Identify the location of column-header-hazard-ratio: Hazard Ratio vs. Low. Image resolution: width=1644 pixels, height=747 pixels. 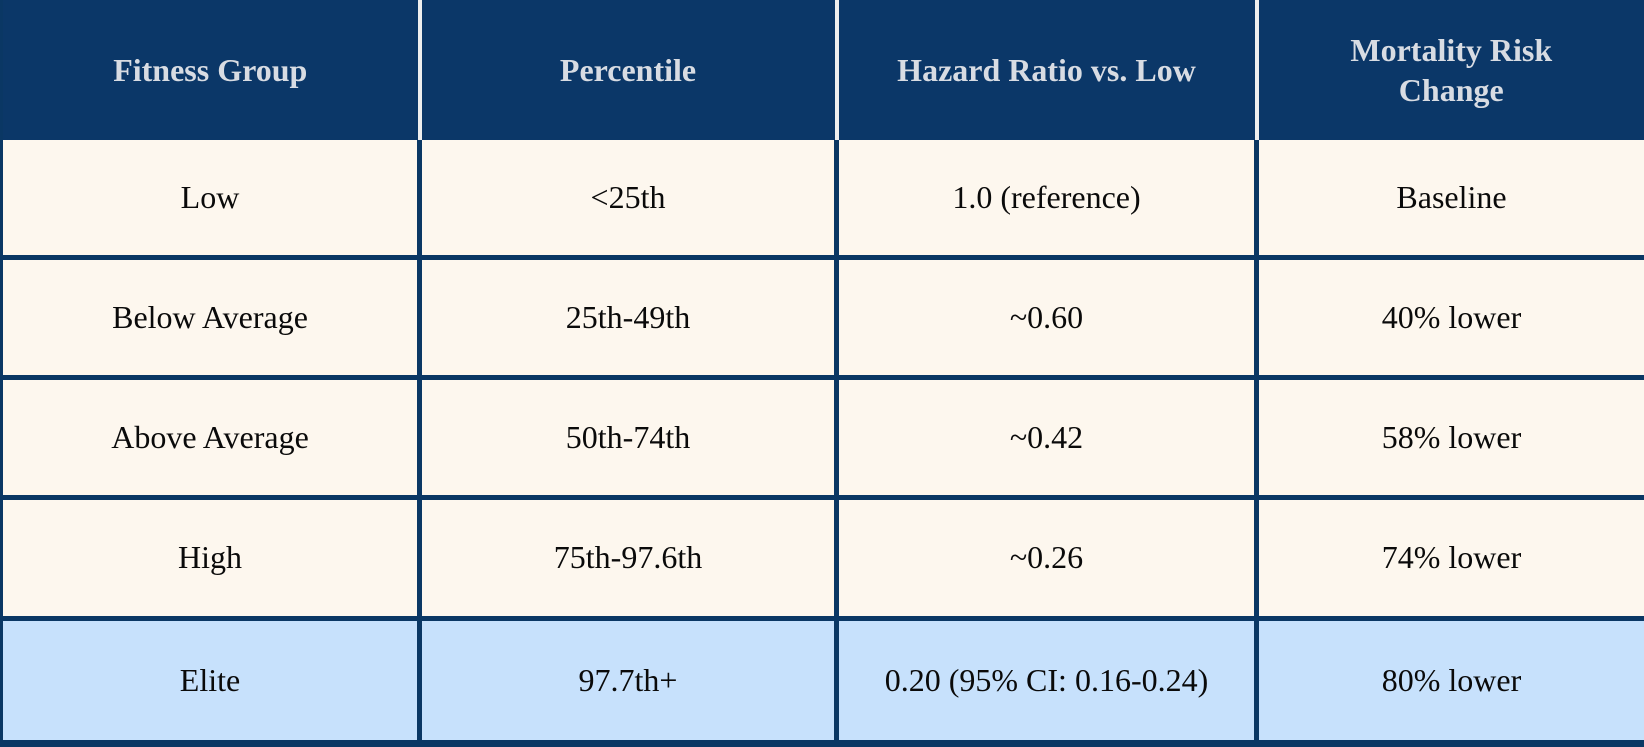
(1047, 70).